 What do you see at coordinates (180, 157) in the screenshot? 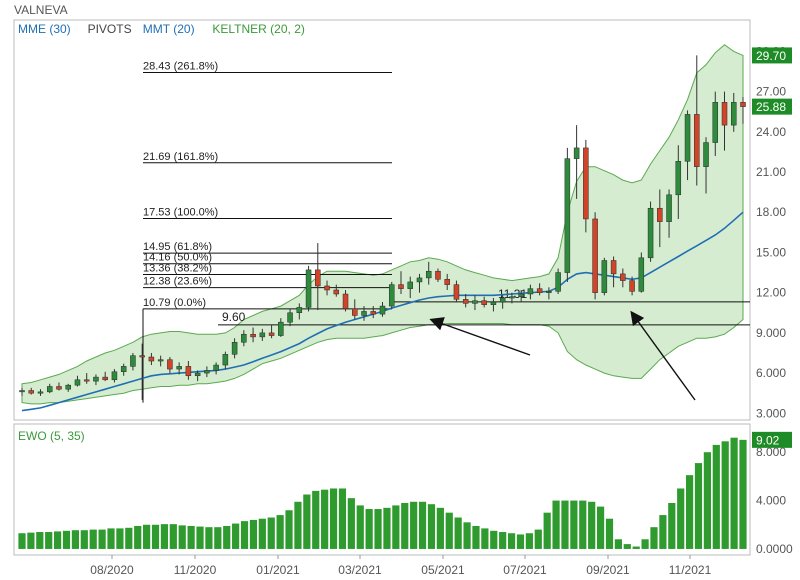
I see `fib-label: 21.69 (161.8%)` at bounding box center [180, 157].